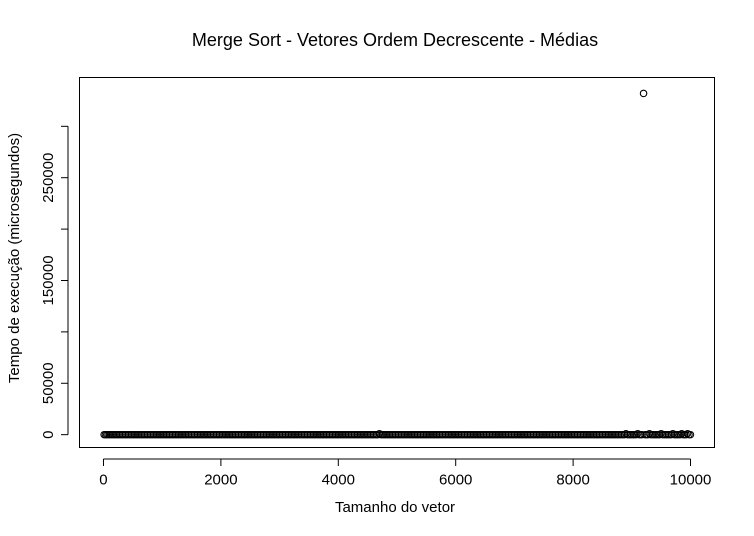 The height and width of the screenshot is (536, 754). Describe the element at coordinates (220, 479) in the screenshot. I see `x-tick-label: 2000` at that location.